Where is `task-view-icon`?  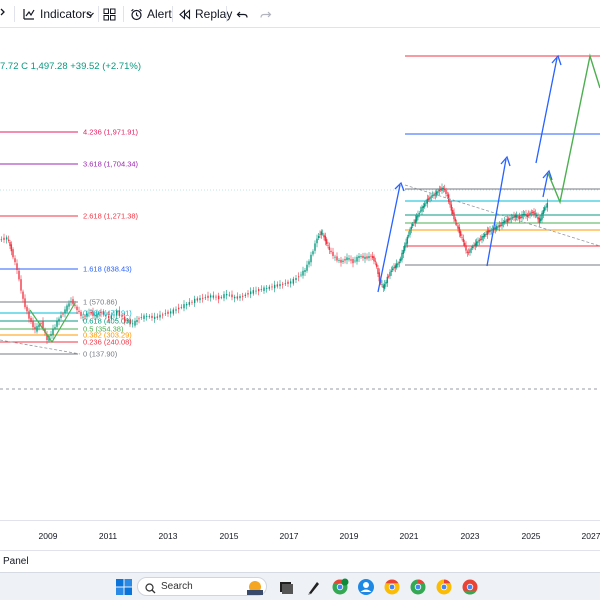 task-view-icon is located at coordinates (286, 587).